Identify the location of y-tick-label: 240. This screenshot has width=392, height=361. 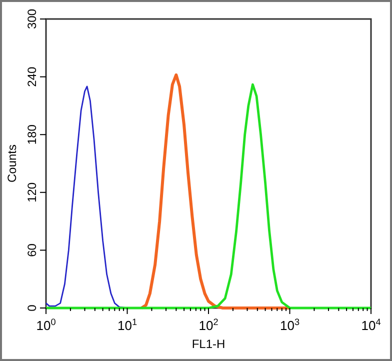
(32, 76).